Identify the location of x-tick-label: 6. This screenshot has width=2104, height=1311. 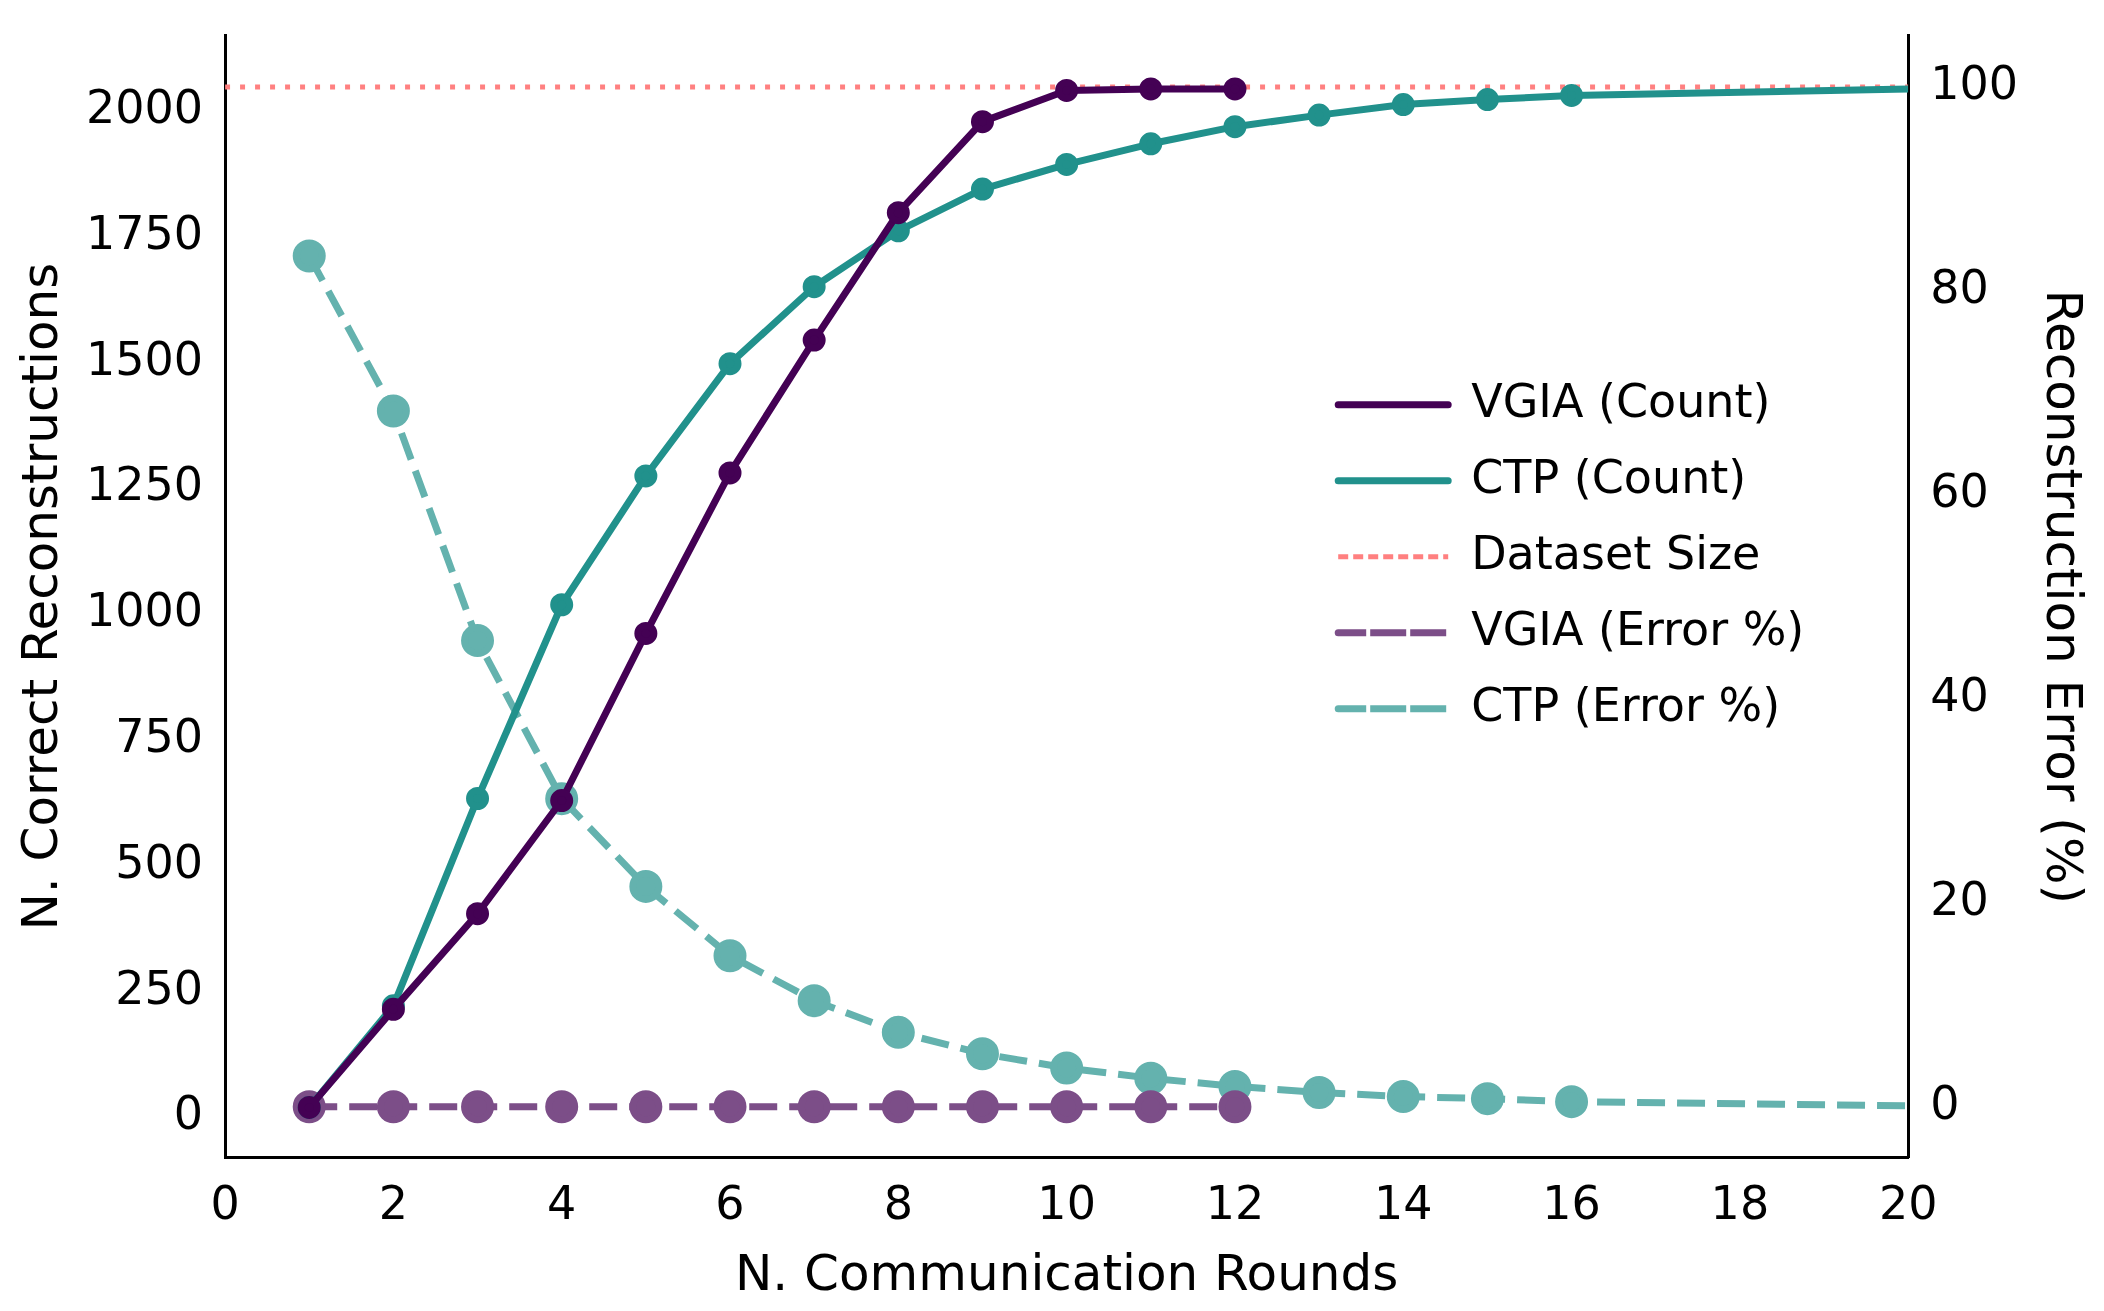
(730, 1203).